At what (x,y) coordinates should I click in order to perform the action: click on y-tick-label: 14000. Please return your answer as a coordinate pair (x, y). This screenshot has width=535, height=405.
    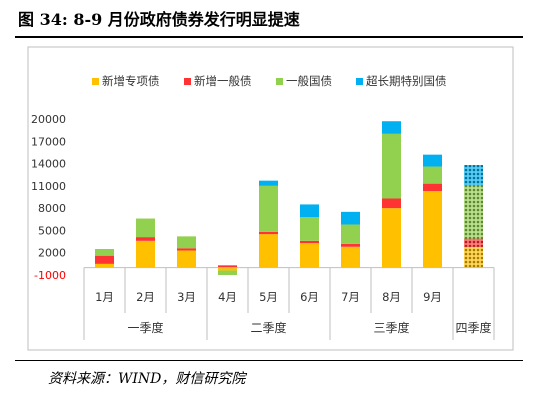
    Looking at the image, I should click on (48, 164).